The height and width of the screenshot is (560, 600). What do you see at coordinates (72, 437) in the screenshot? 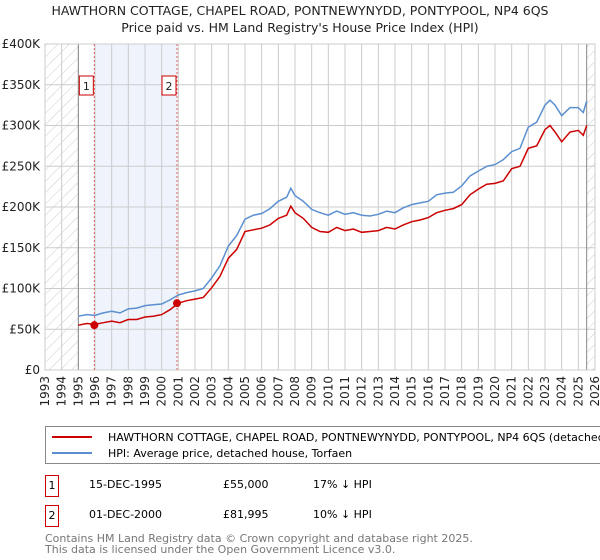
I see `red-line-swatch` at bounding box center [72, 437].